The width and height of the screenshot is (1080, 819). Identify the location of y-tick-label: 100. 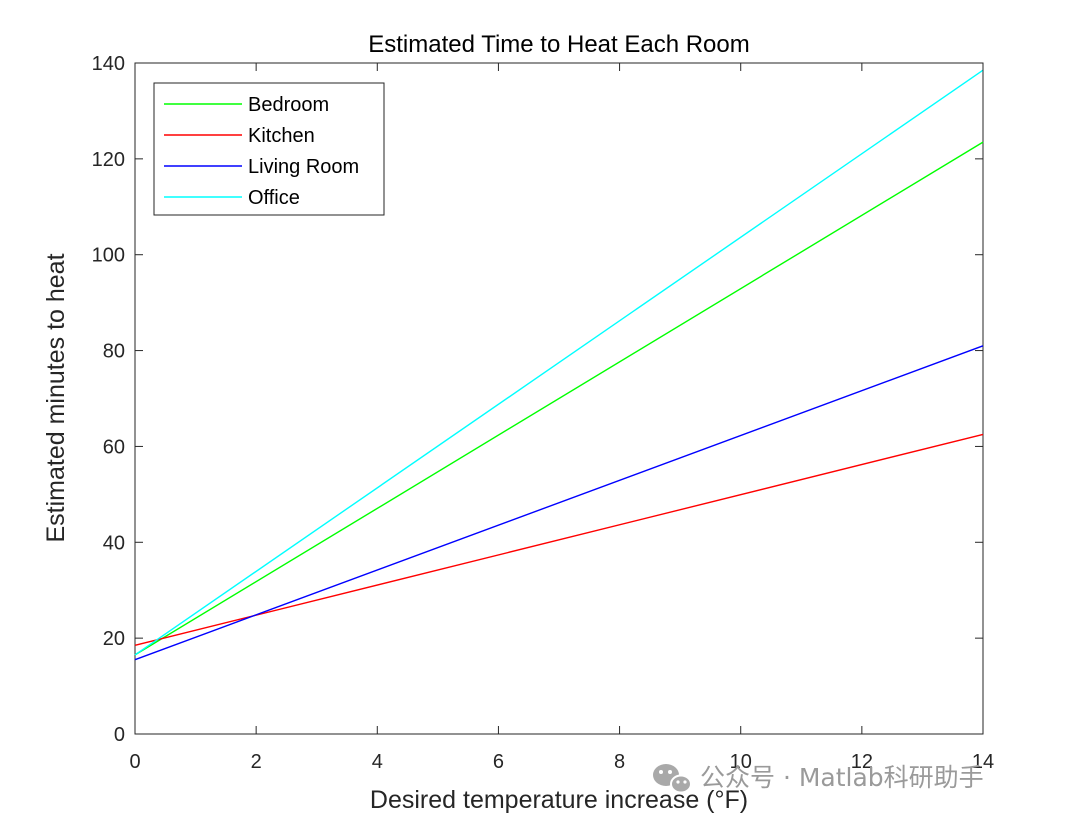
(108, 256).